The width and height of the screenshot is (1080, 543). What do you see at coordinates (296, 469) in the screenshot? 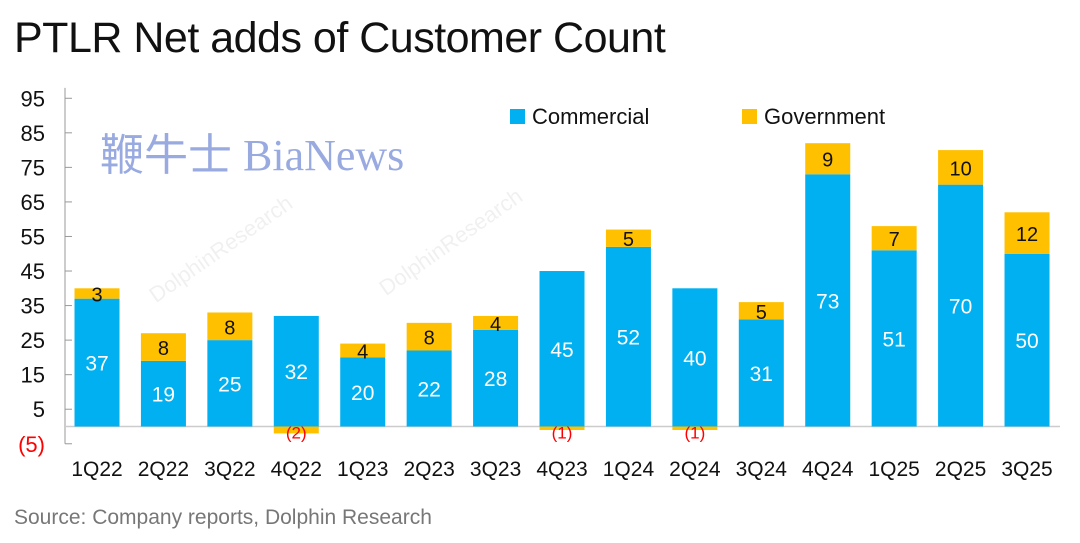
I see `x-tick-label: 4Q22` at bounding box center [296, 469].